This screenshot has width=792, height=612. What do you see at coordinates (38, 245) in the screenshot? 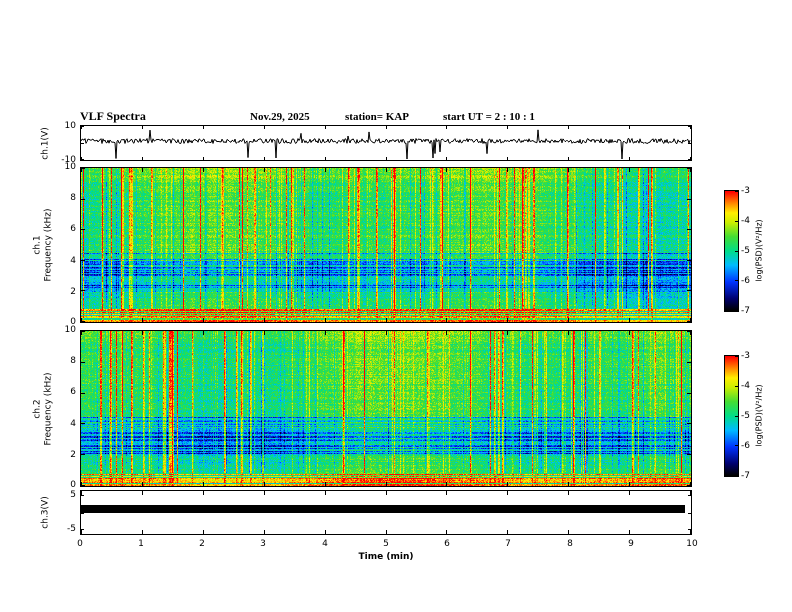
I see `ch1-label-text: ch.1` at bounding box center [38, 245].